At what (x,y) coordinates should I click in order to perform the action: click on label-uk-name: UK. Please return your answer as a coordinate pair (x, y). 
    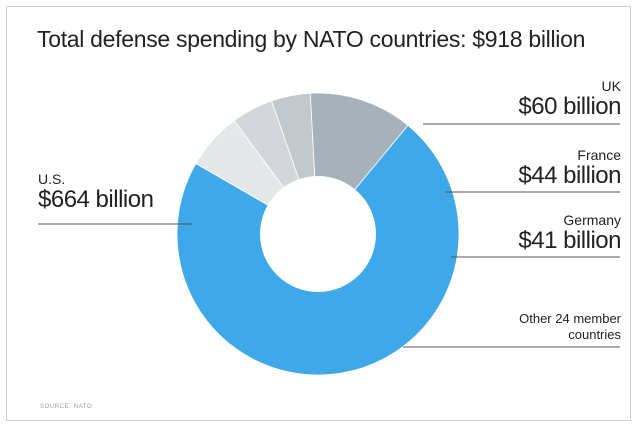
    Looking at the image, I should click on (611, 86).